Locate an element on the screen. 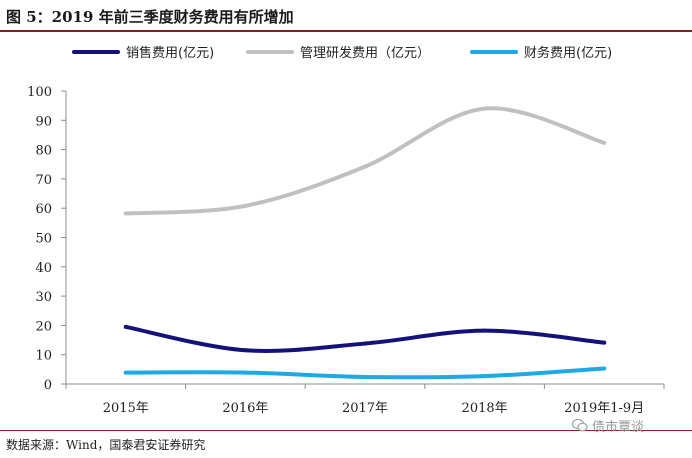 The image size is (692, 458). watermark-text: 债市覃谈 is located at coordinates (618, 427).